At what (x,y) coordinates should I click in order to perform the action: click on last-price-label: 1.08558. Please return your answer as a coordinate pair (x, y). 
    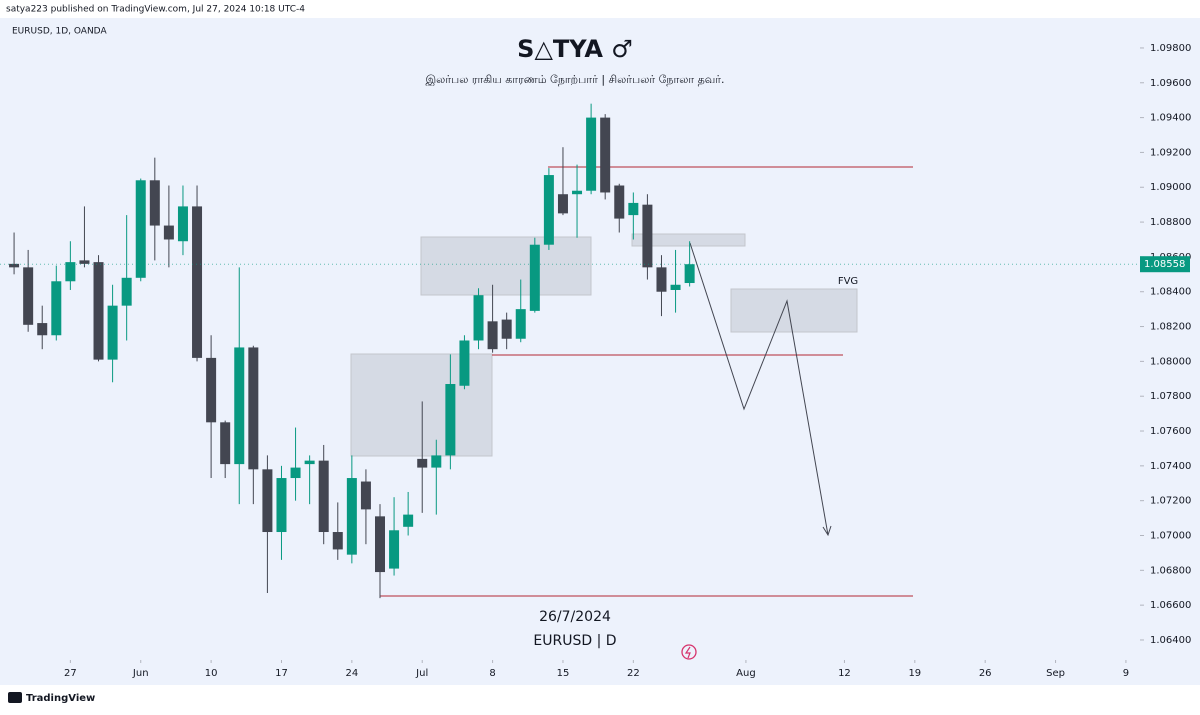
    Looking at the image, I should click on (1164, 264).